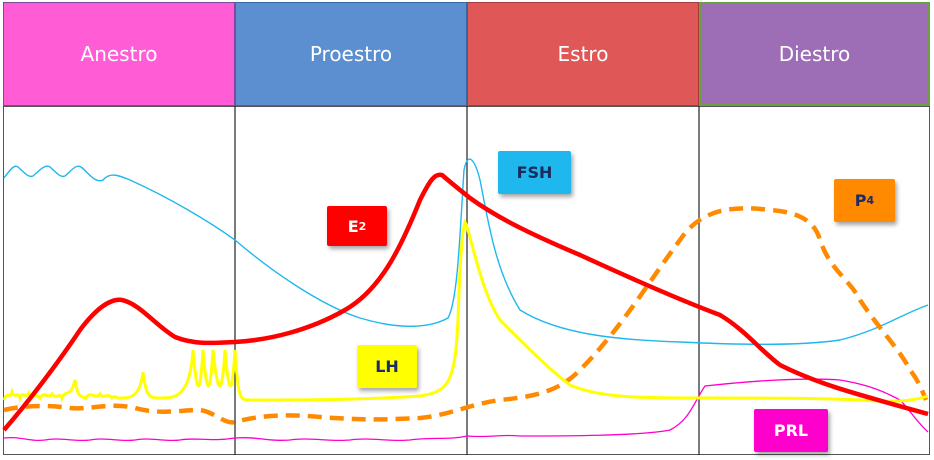 Image resolution: width=934 pixels, height=460 pixels. I want to click on prl-label-text: PRL, so click(791, 430).